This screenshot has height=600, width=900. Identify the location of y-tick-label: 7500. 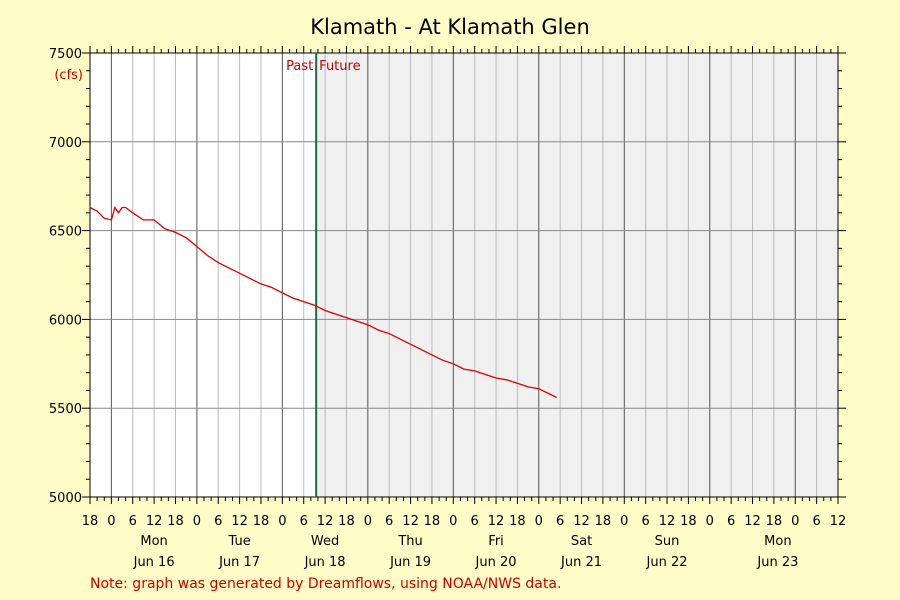
(65, 54).